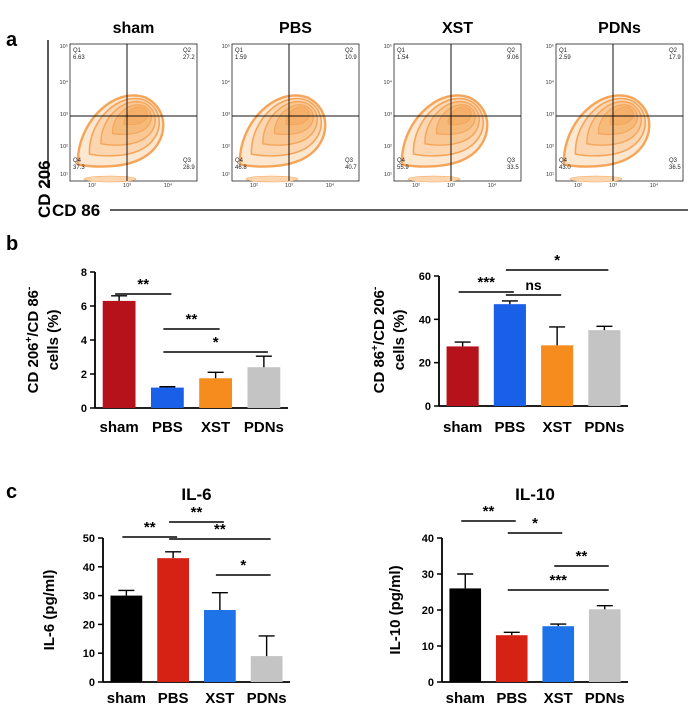  What do you see at coordinates (43, 340) in the screenshot?
I see `y-axis-label: CD 206+/CD 86-cells (%)` at bounding box center [43, 340].